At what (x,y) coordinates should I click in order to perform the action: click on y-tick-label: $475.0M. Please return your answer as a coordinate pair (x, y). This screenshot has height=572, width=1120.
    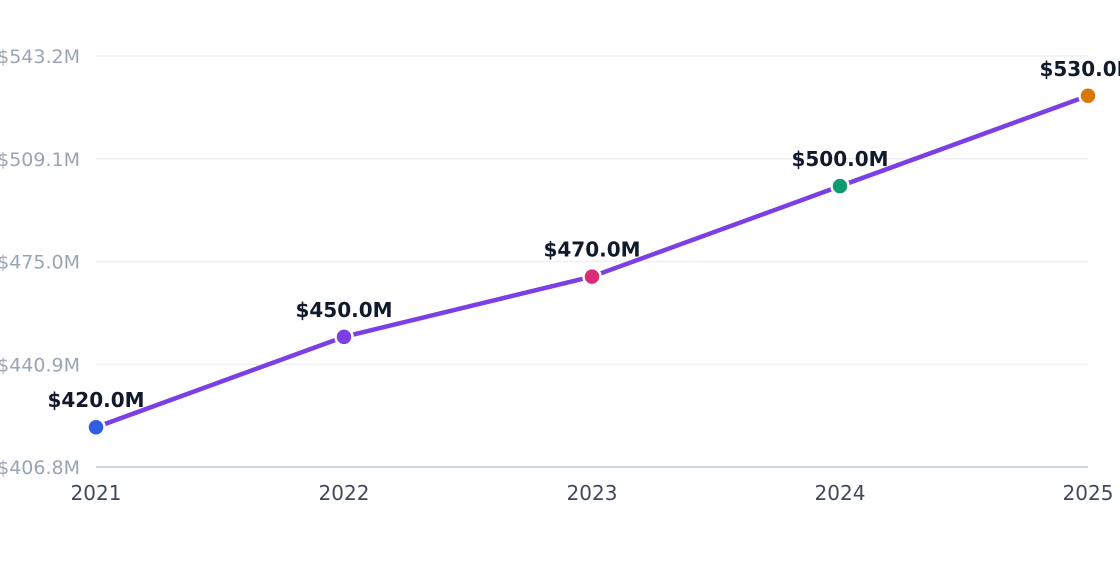
    Looking at the image, I should click on (40, 263).